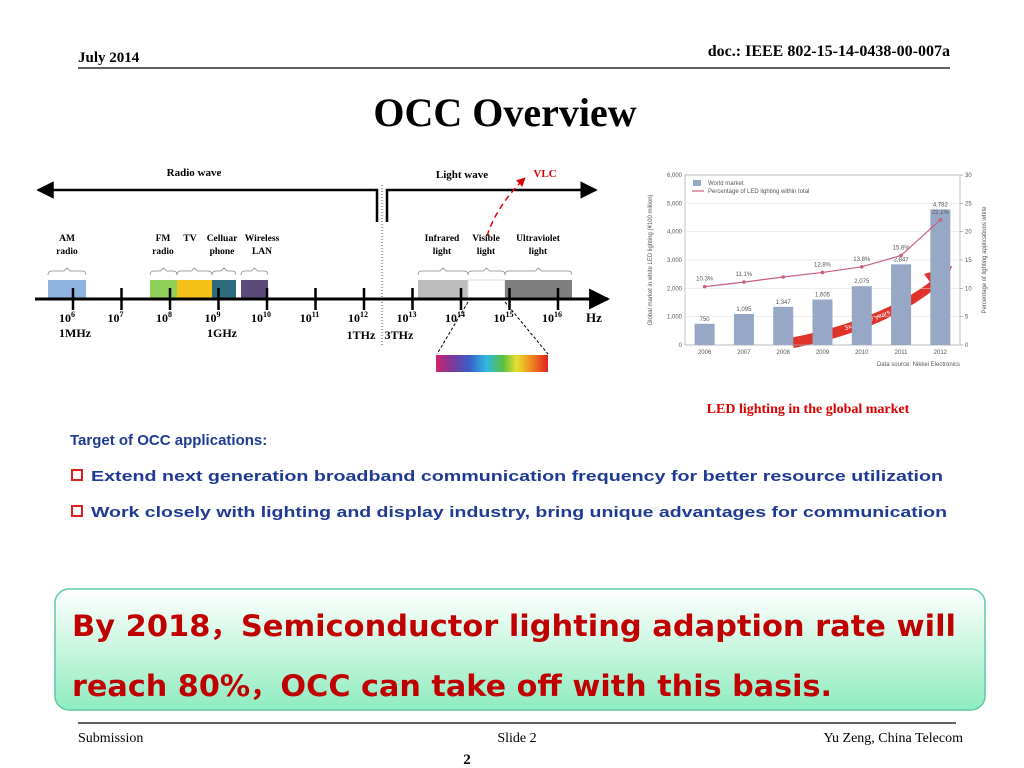 This screenshot has width=1024, height=768. I want to click on x-tick-label: 2007, so click(744, 353).